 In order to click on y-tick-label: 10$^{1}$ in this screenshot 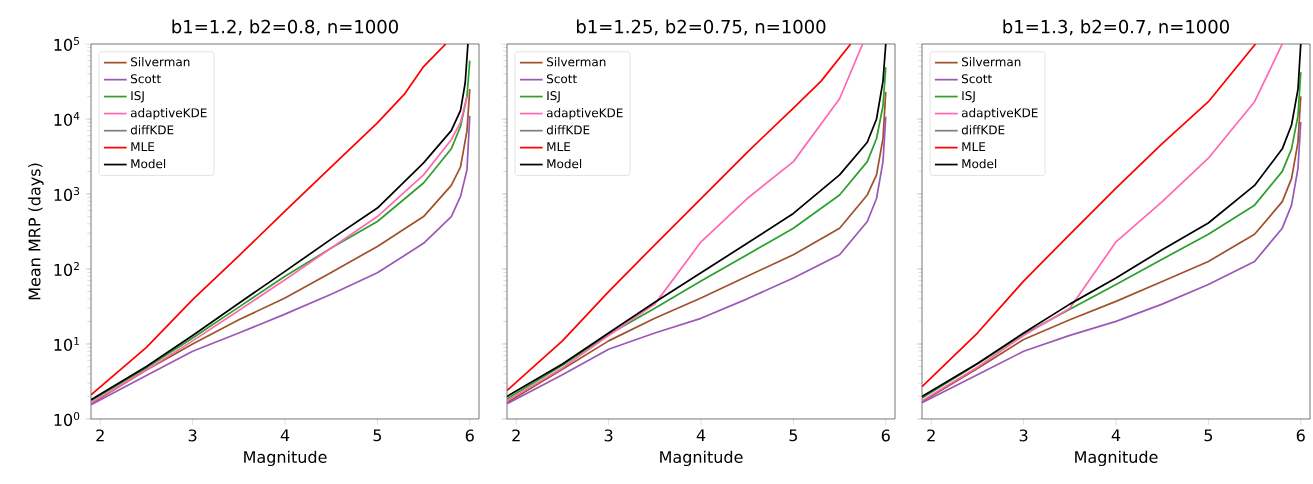, I will do `click(66, 344)`.